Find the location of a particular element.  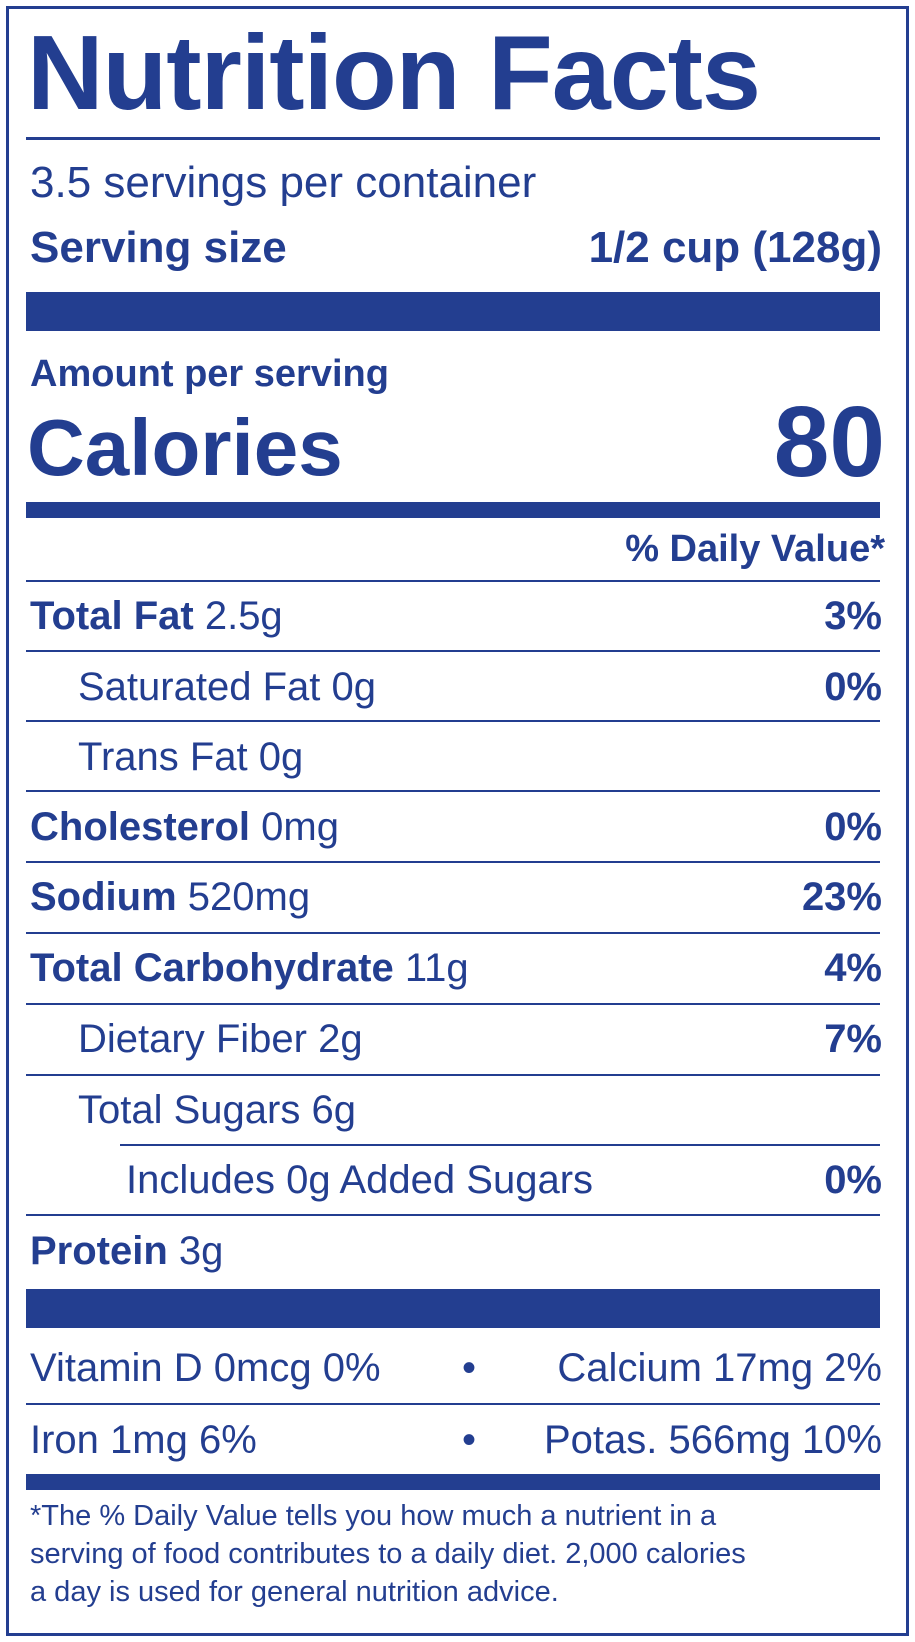

nutrient-amount: 520mg is located at coordinates (249, 897).